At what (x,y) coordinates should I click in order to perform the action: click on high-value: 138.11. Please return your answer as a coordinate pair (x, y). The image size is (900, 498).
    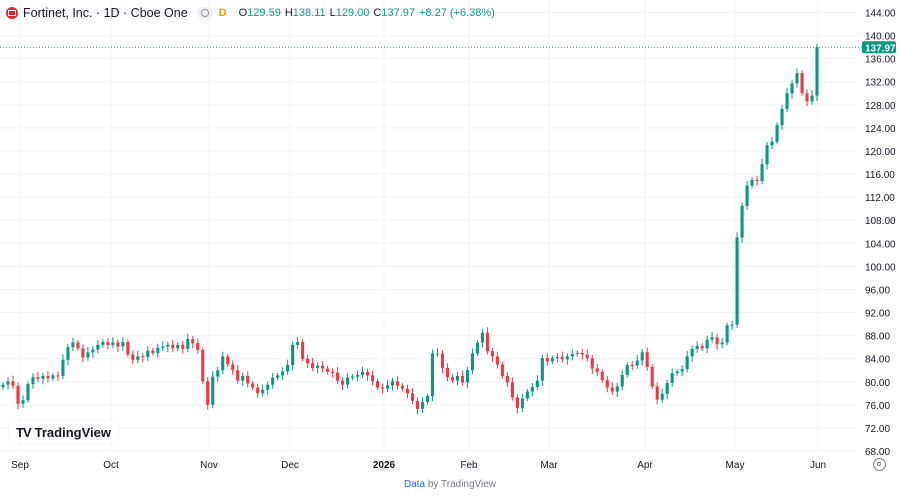
    Looking at the image, I should click on (309, 13).